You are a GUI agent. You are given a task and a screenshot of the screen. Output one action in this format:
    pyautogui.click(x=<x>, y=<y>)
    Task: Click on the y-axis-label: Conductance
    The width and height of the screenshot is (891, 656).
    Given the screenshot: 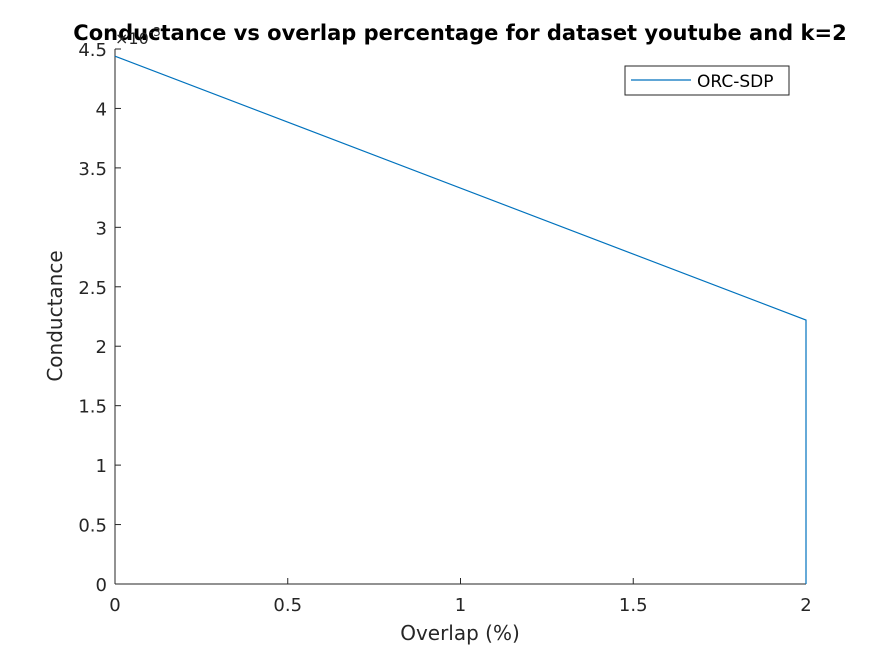 What is the action you would take?
    pyautogui.click(x=55, y=315)
    